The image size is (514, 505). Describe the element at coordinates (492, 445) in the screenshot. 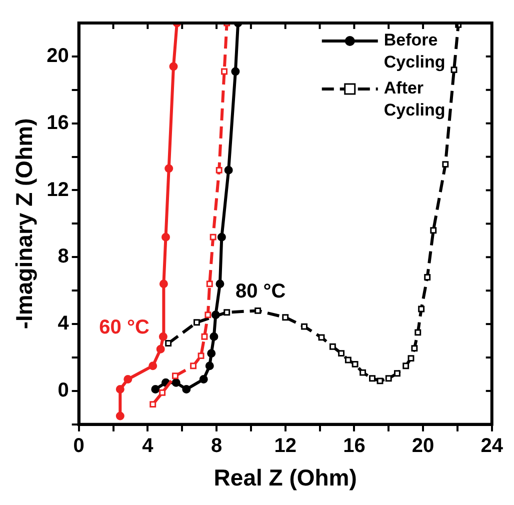

I see `x-tick-label: 24` at that location.